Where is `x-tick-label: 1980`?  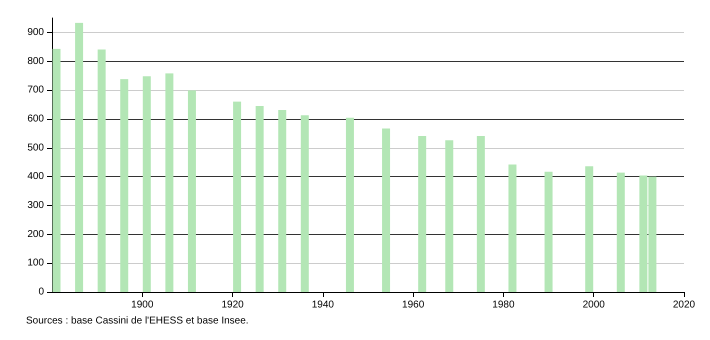
x-tick-label: 1980 is located at coordinates (503, 305).